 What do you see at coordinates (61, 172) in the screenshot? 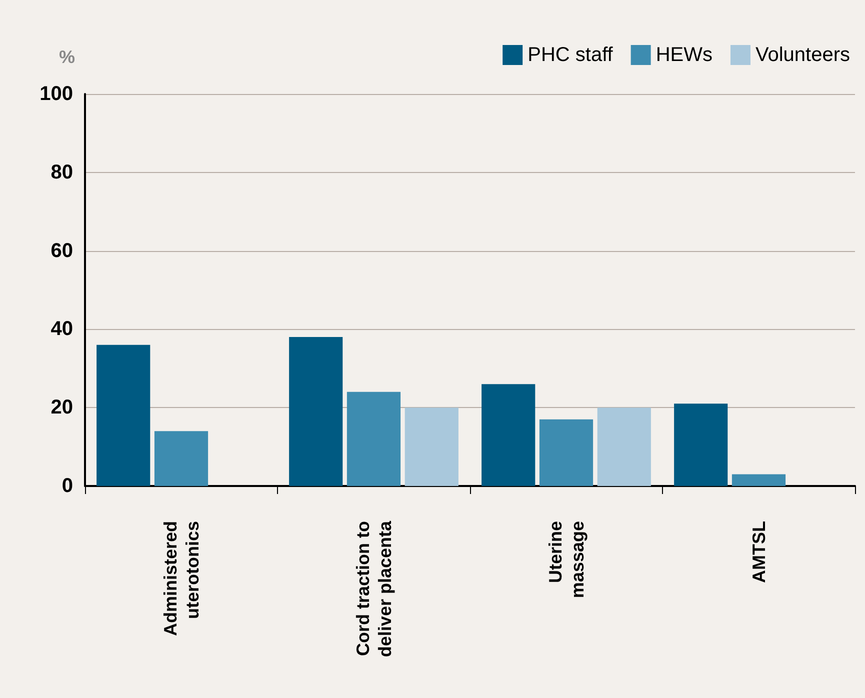
I see `y-tick-label: 80` at bounding box center [61, 172].